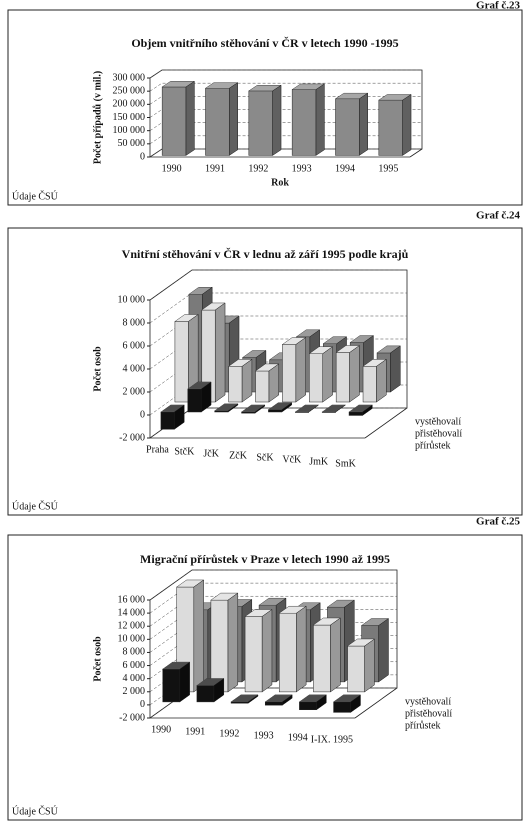 This screenshot has height=830, width=532. Describe the element at coordinates (332, 739) in the screenshot. I see `x-tick-label: I-IX. 1995` at that location.